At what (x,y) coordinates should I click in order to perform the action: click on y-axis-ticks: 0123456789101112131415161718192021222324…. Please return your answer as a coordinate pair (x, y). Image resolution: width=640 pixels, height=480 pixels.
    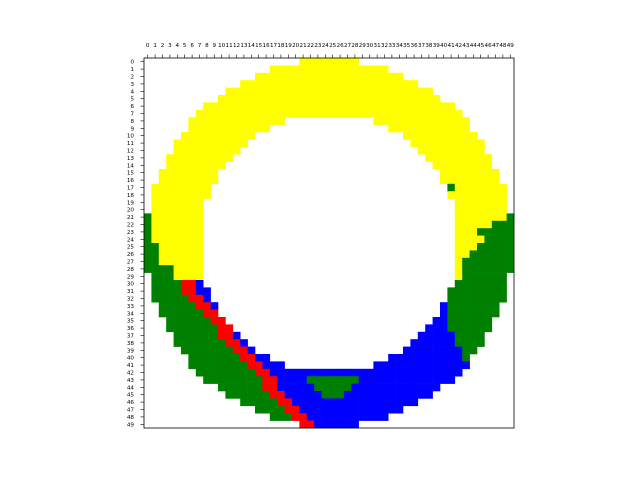
    Looking at the image, I should click on (135, 244).